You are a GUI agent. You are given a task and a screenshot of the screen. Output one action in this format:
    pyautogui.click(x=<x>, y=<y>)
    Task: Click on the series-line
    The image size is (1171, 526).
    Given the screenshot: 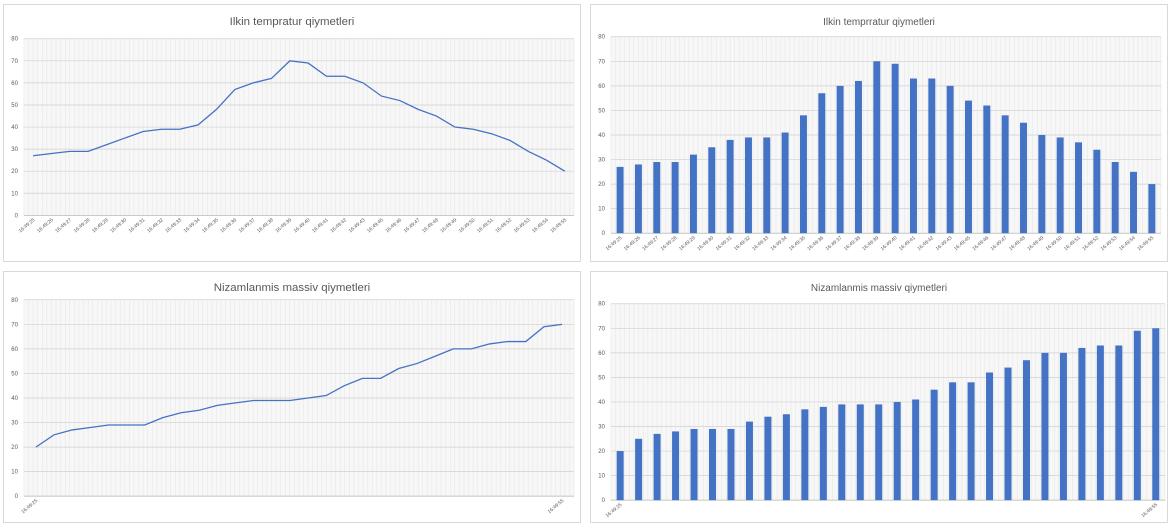 What is the action you would take?
    pyautogui.click(x=299, y=116)
    